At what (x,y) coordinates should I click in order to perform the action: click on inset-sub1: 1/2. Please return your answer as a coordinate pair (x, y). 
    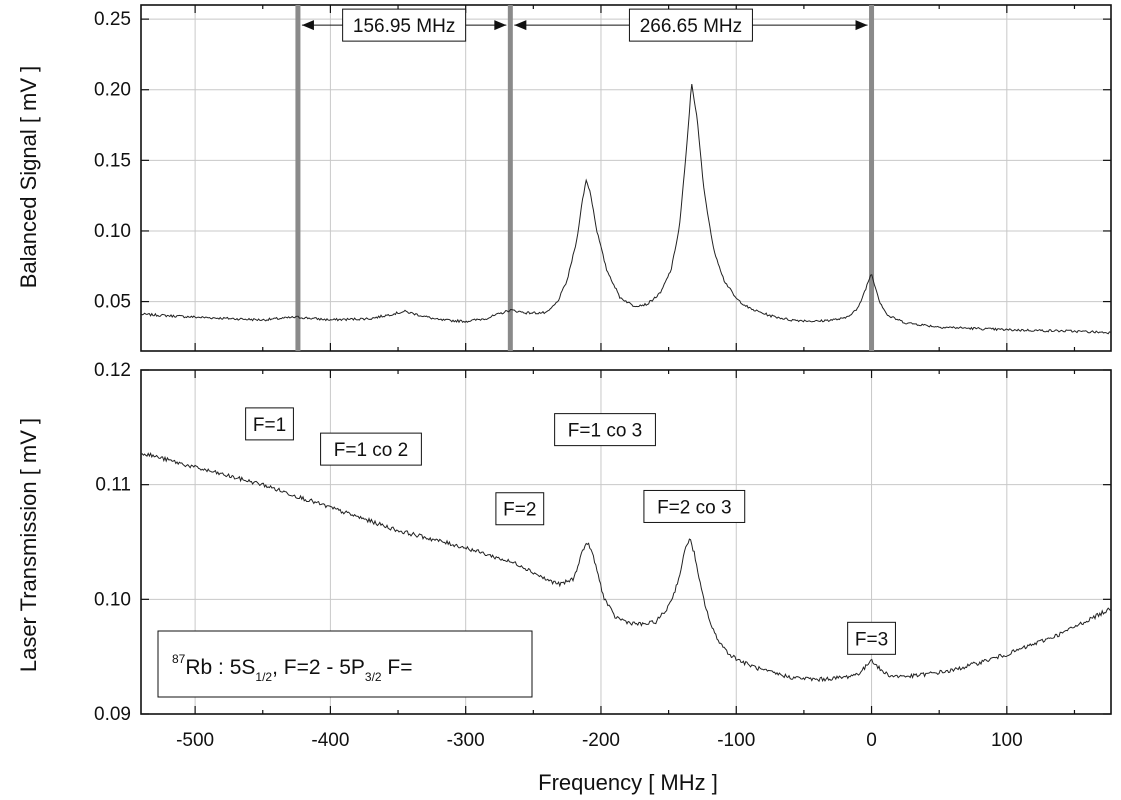
    Looking at the image, I should click on (263, 677).